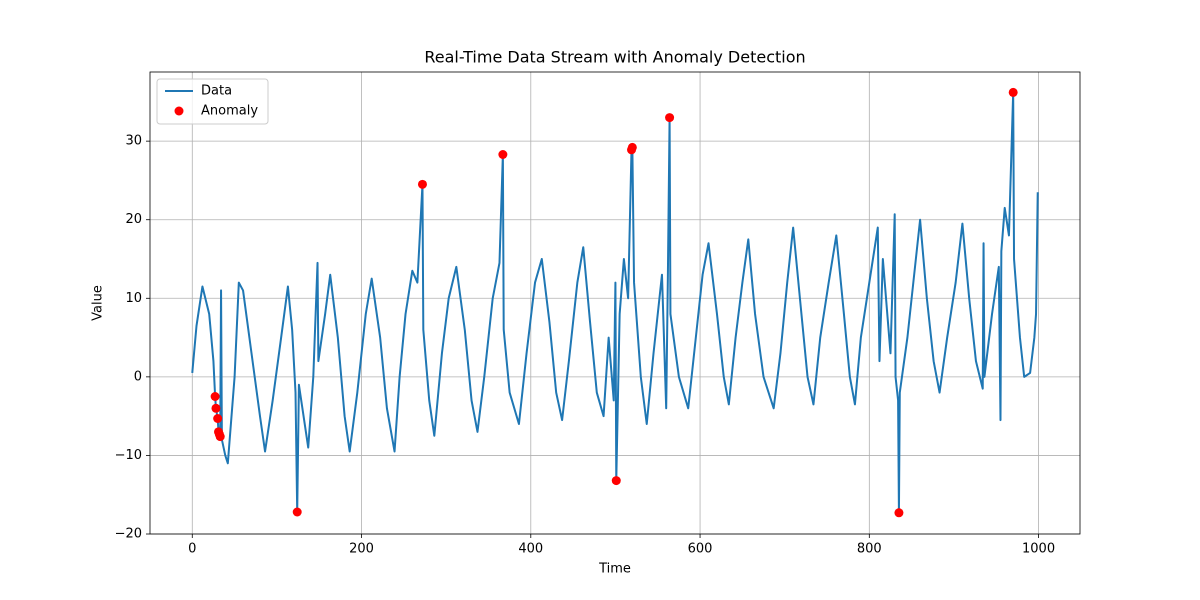  Describe the element at coordinates (128, 455) in the screenshot. I see `y-tick-label: −10` at that location.